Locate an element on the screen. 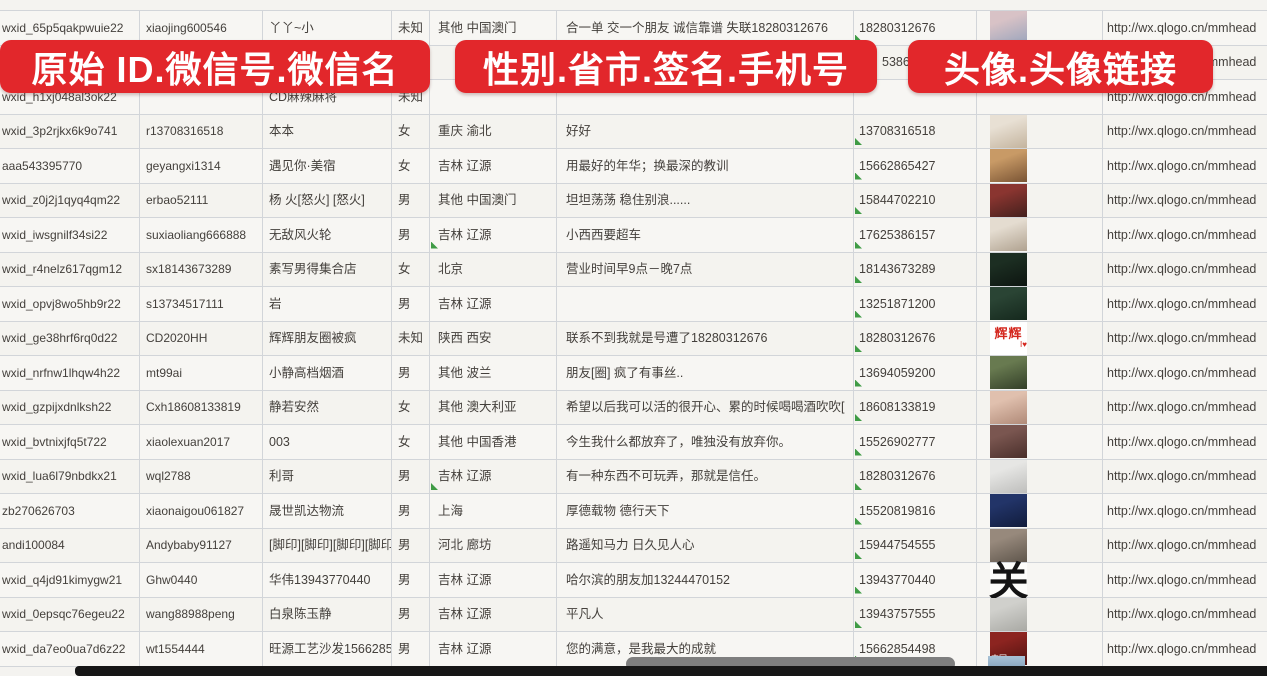  cell-nickname: CD麻辣麻将 is located at coordinates (327, 97).